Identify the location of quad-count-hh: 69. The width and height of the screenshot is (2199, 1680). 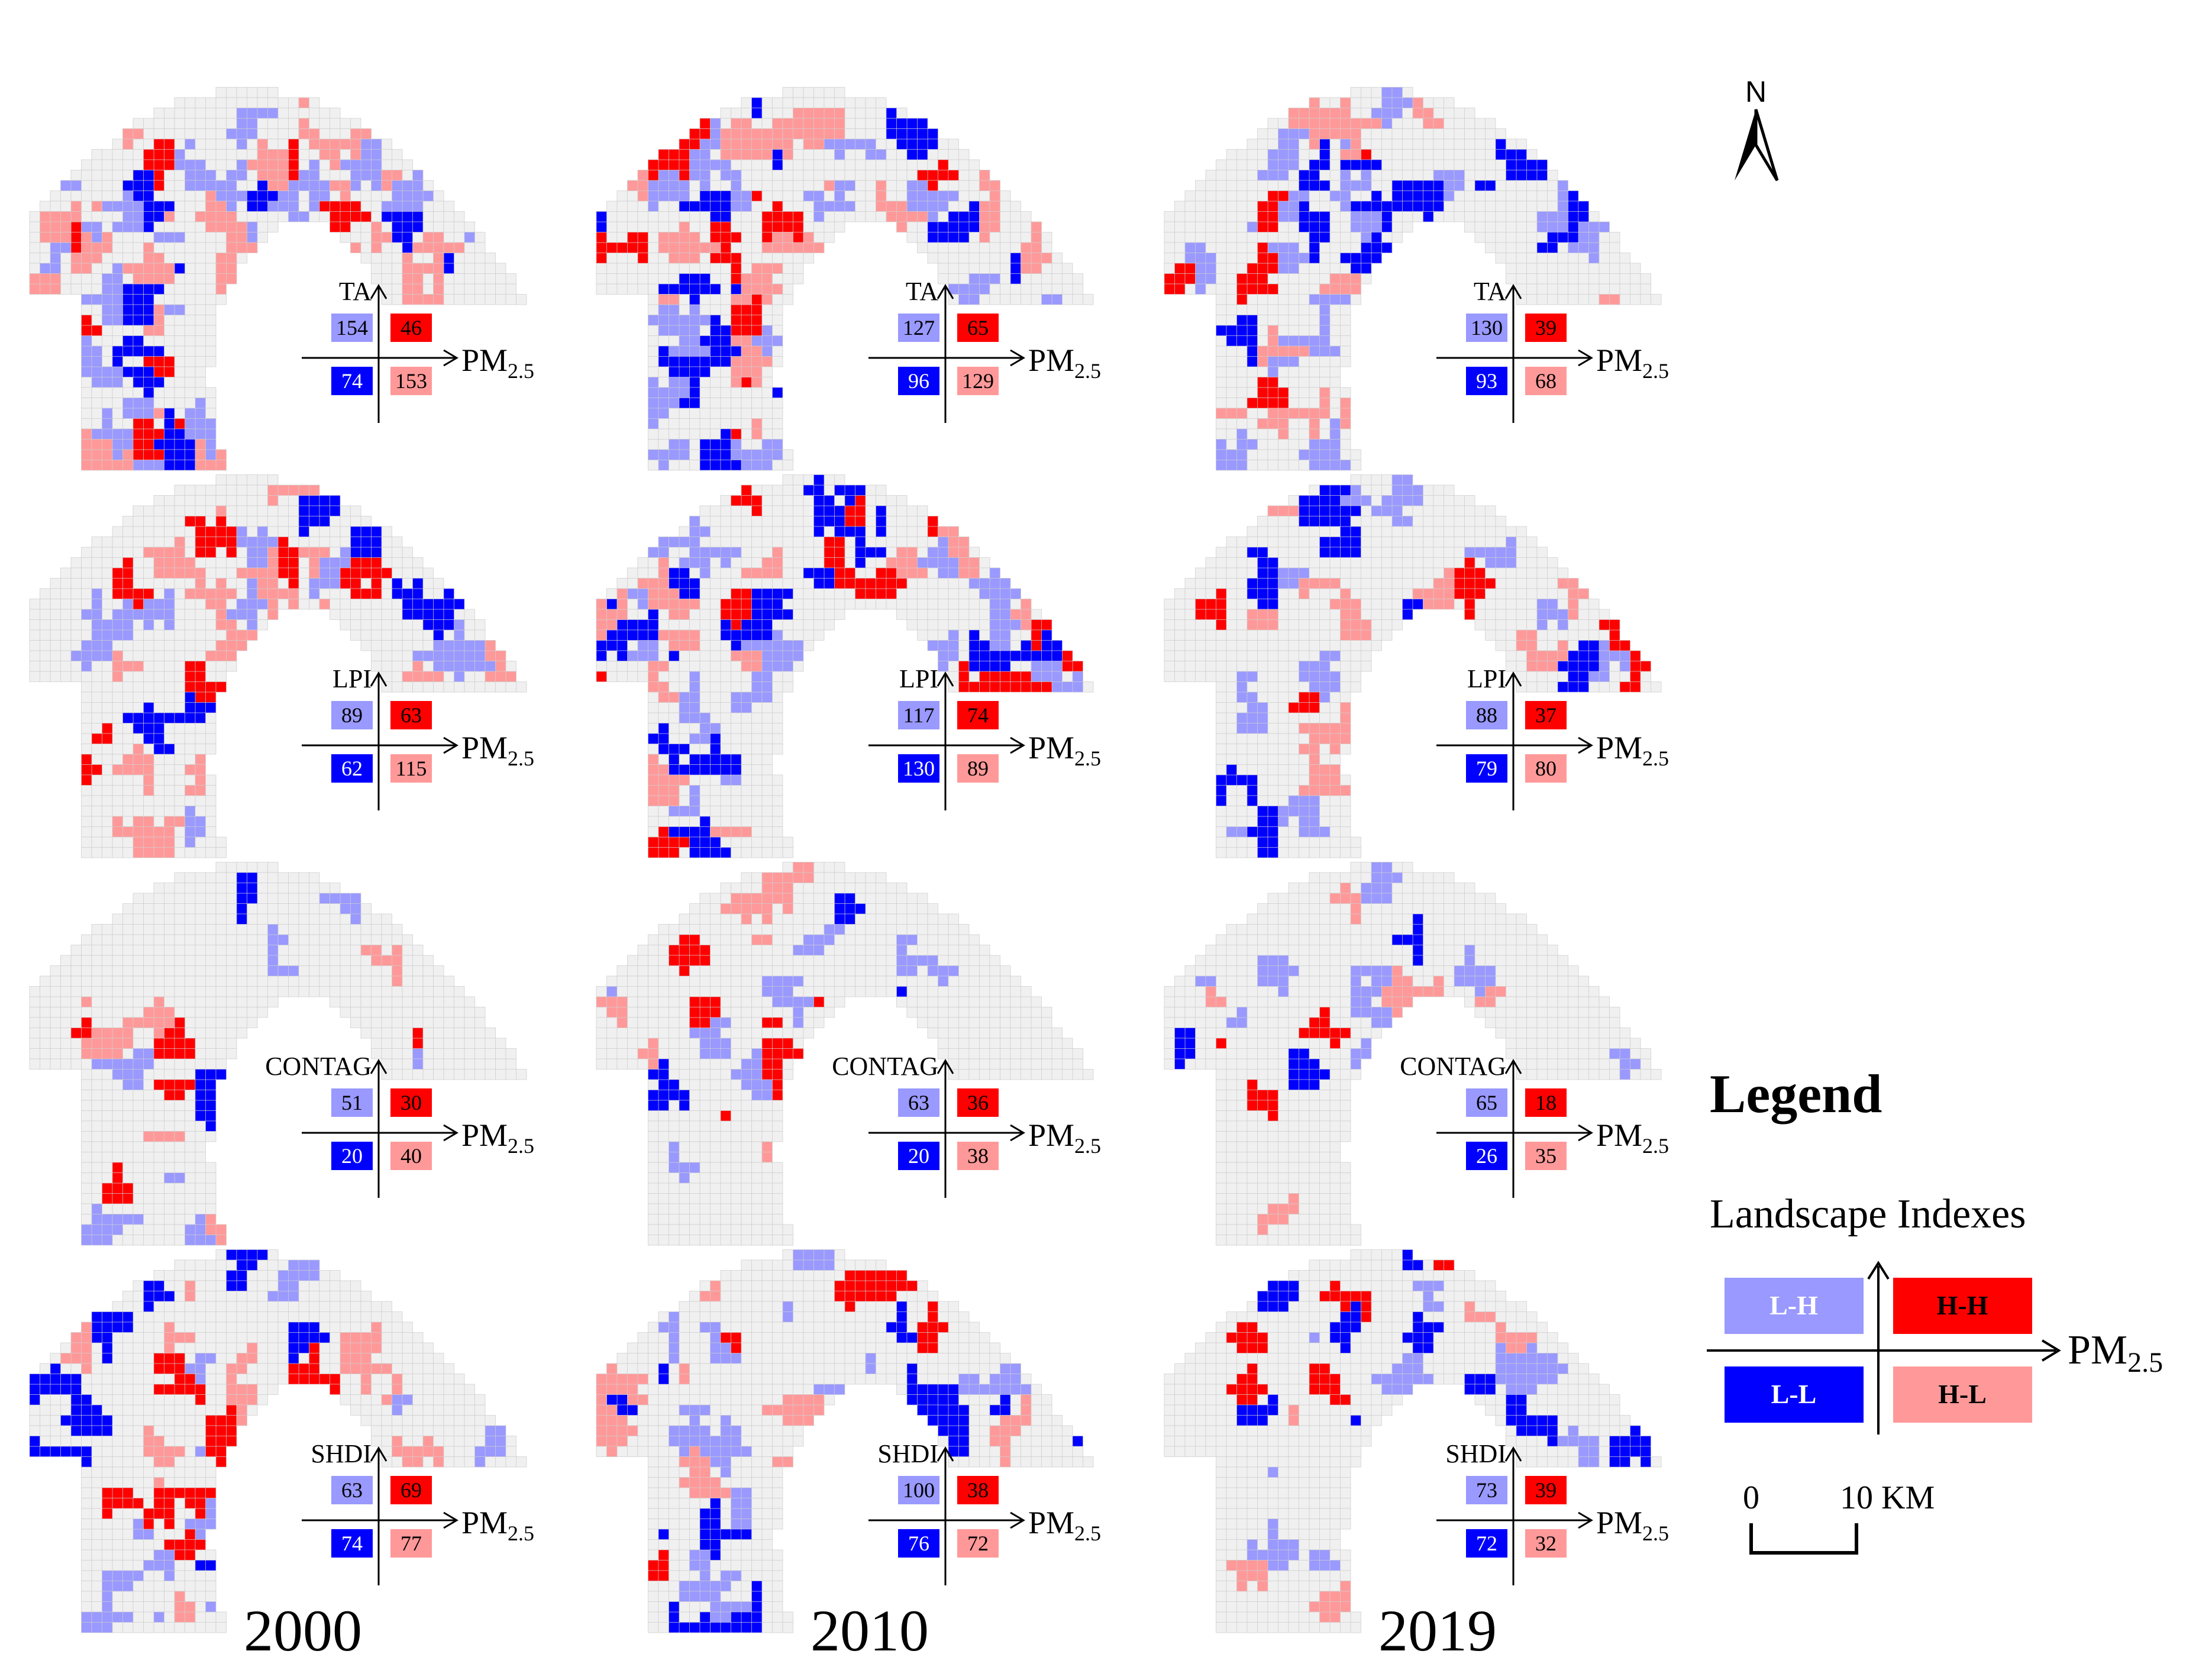
(411, 1490).